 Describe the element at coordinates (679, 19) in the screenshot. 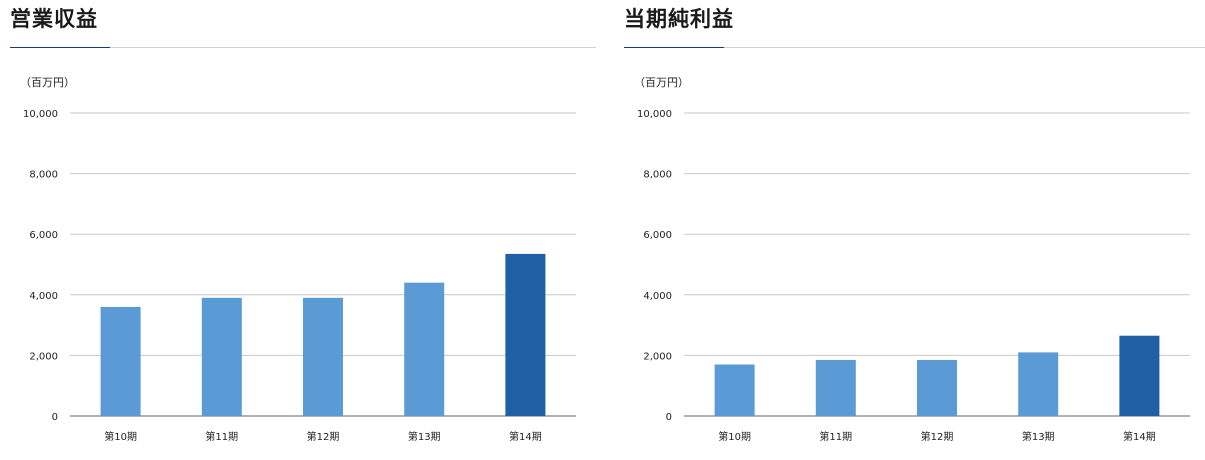

I see `panel-title: 当期純利益` at that location.